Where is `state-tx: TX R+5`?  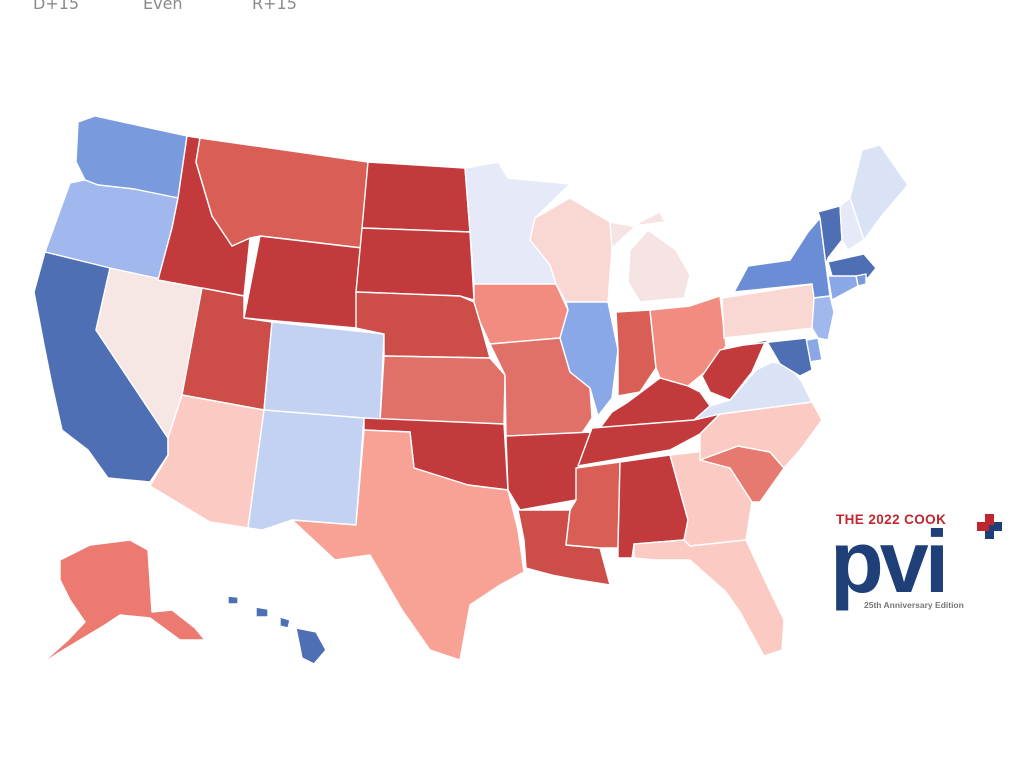 state-tx: TX R+5 is located at coordinates (408, 545).